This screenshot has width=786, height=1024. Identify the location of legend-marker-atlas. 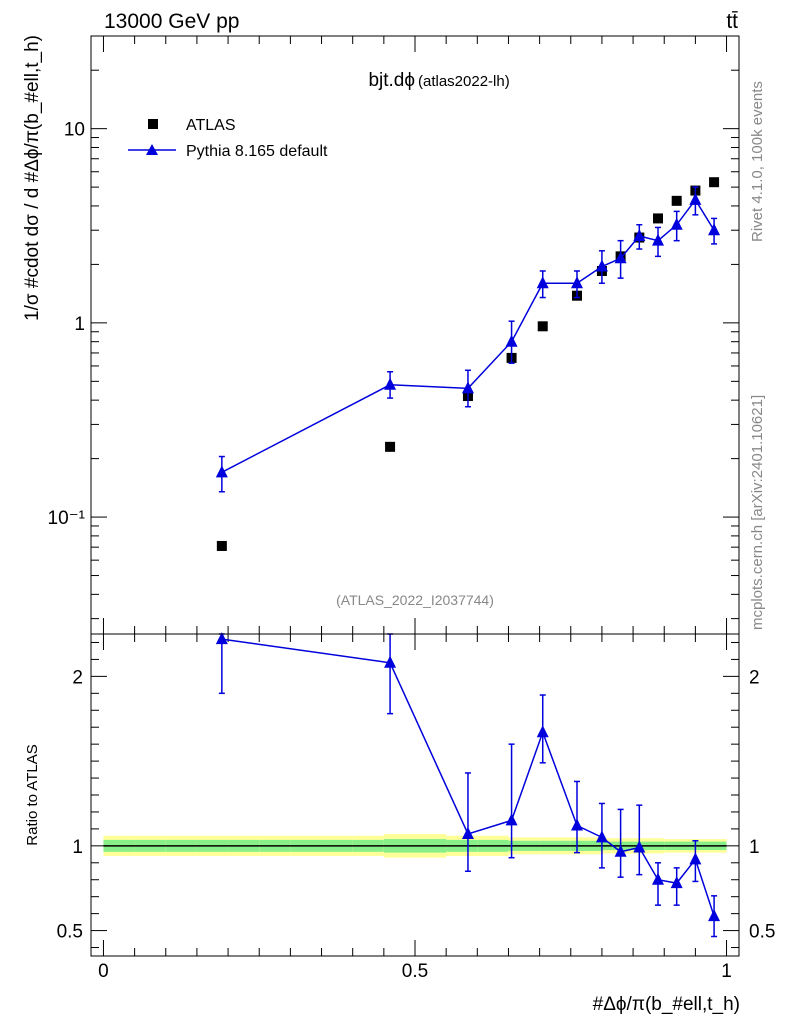
(153, 124).